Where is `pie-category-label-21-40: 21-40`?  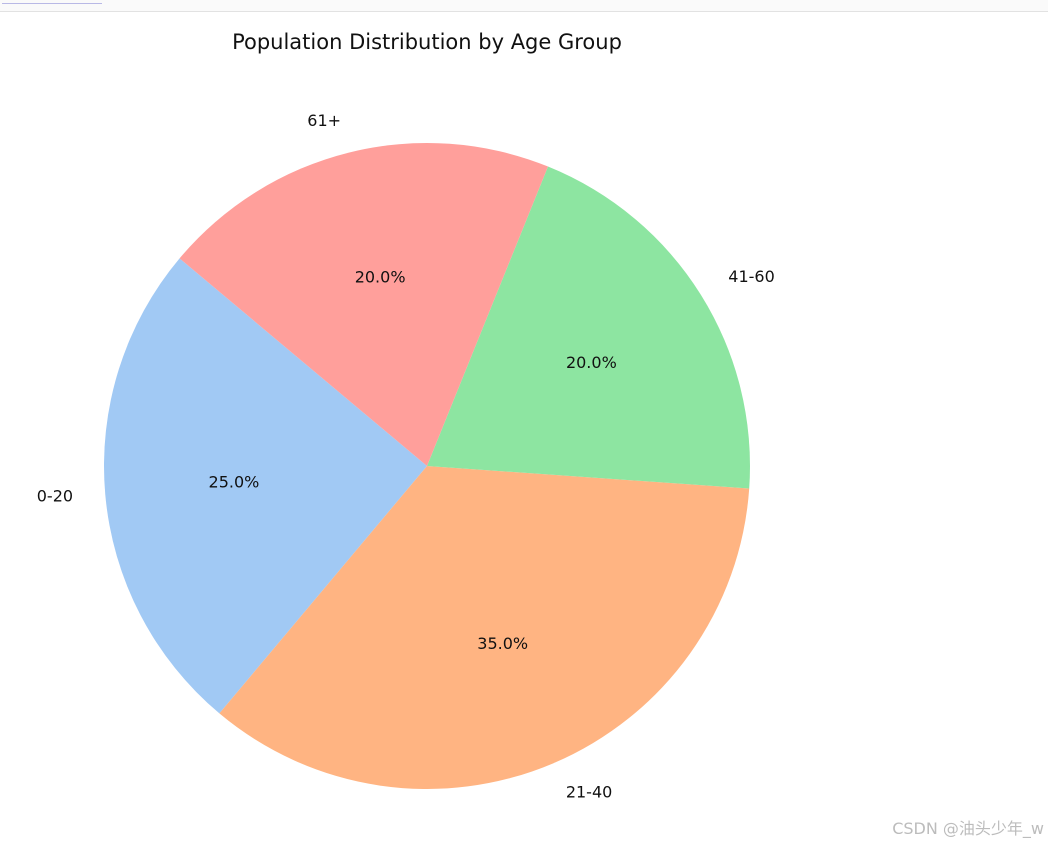
pie-category-label-21-40: 21-40 is located at coordinates (589, 792).